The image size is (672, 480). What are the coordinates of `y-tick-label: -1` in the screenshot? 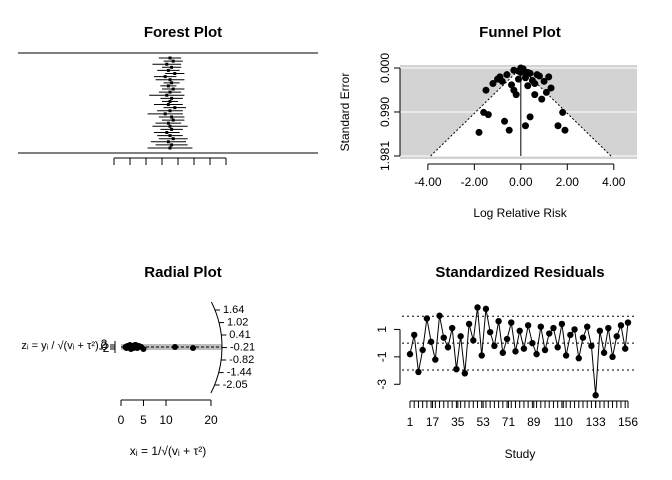 It's located at (382, 356).